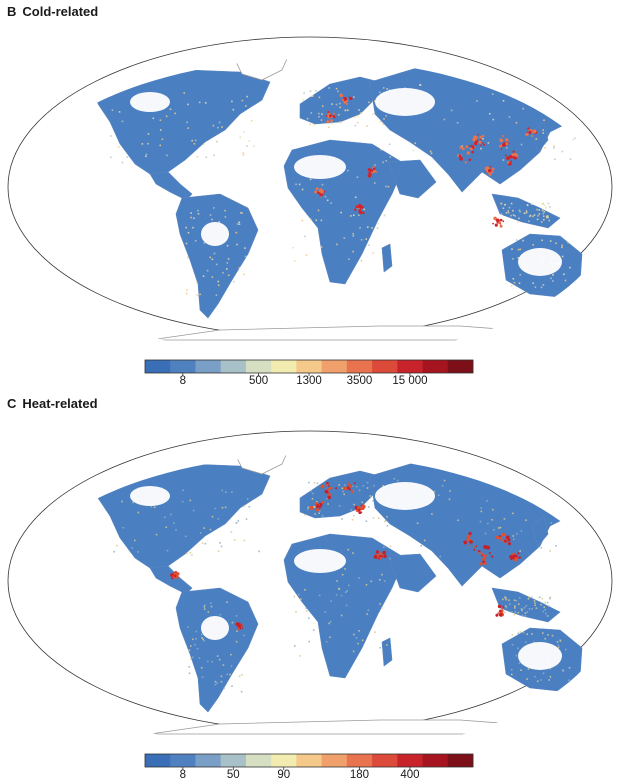  What do you see at coordinates (258, 381) in the screenshot?
I see `colorbar-tick-label: 500` at bounding box center [258, 381].